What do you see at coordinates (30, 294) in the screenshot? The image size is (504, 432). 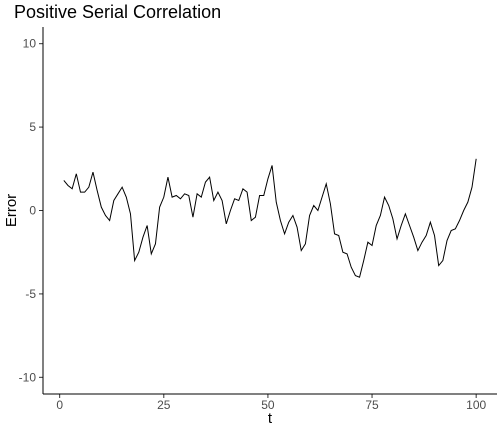 I see `y-tick-label: -5` at bounding box center [30, 294].